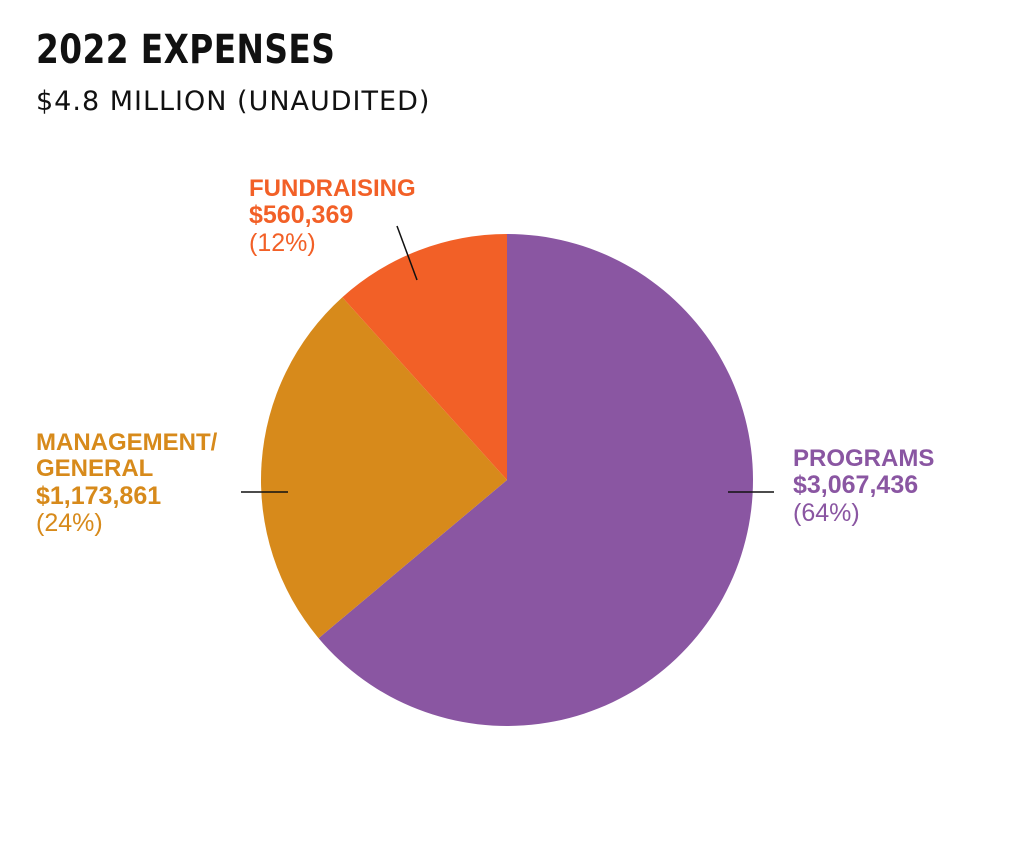 Image resolution: width=1024 pixels, height=847 pixels. What do you see at coordinates (332, 188) in the screenshot?
I see `fundraising-name: FUNDRAISING` at bounding box center [332, 188].